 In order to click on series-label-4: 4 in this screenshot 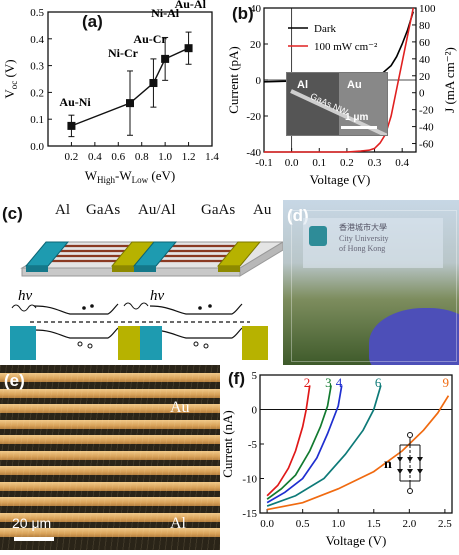, I will do `click(339, 382)`.